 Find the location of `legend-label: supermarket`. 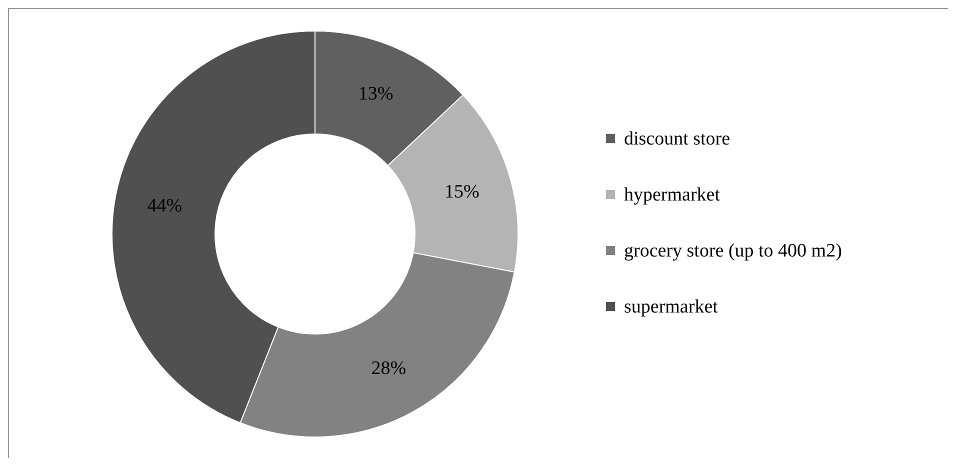

legend-label: supermarket is located at coordinates (671, 307).